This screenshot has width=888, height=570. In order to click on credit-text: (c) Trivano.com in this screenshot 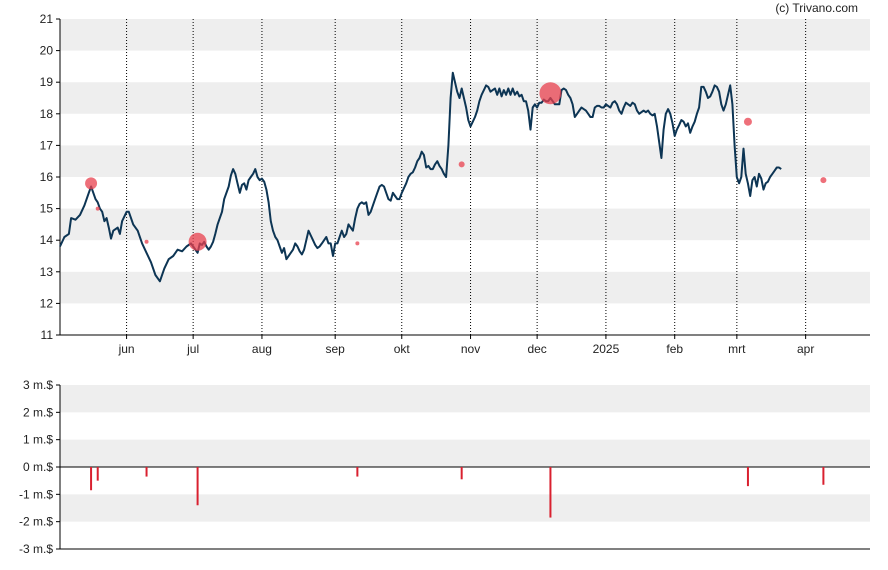, I will do `click(816, 8)`.